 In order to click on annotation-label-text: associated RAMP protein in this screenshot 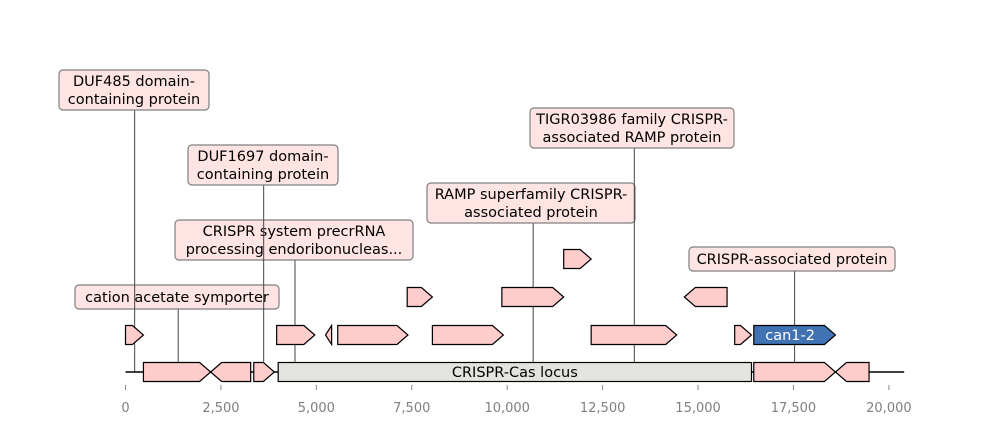, I will do `click(632, 138)`.